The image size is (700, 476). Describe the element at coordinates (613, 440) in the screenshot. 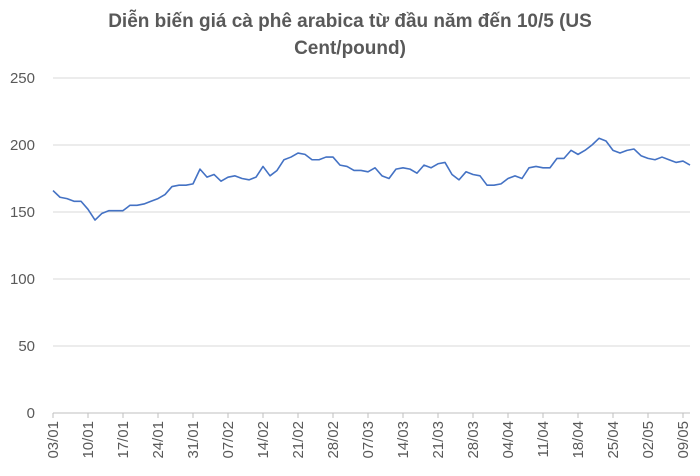

I see `x-tick-label: 25/04` at that location.